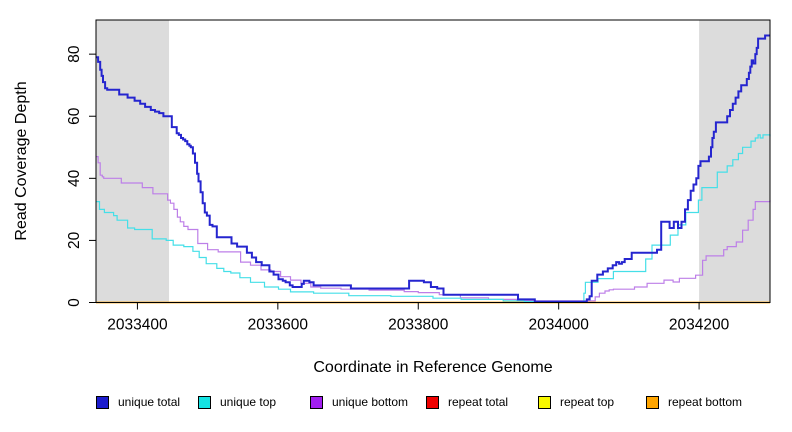  I want to click on legend-swatch-unique-bottom, so click(316, 402).